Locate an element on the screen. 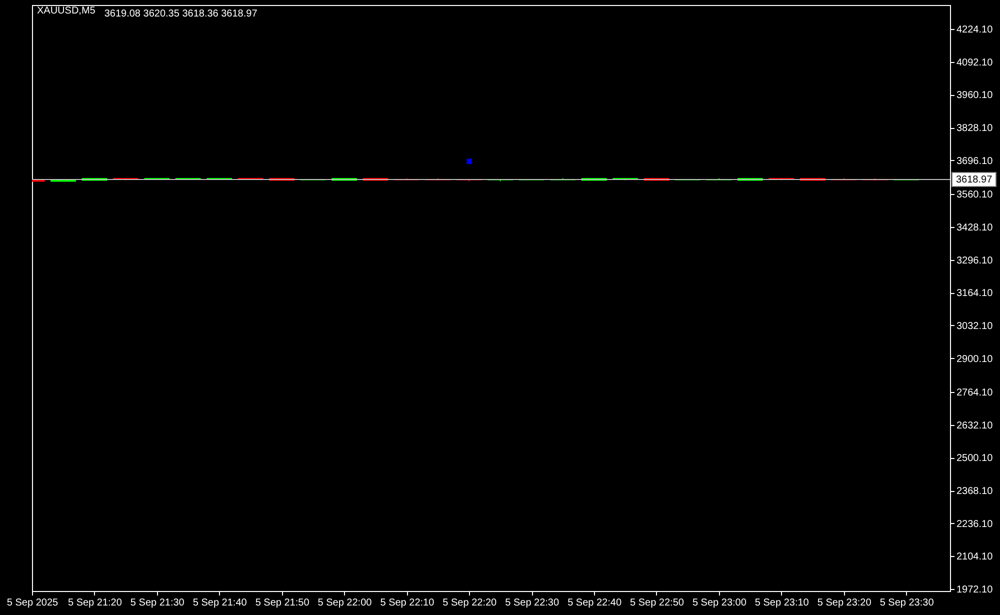  y-tick-label: 3828.10 is located at coordinates (975, 128).